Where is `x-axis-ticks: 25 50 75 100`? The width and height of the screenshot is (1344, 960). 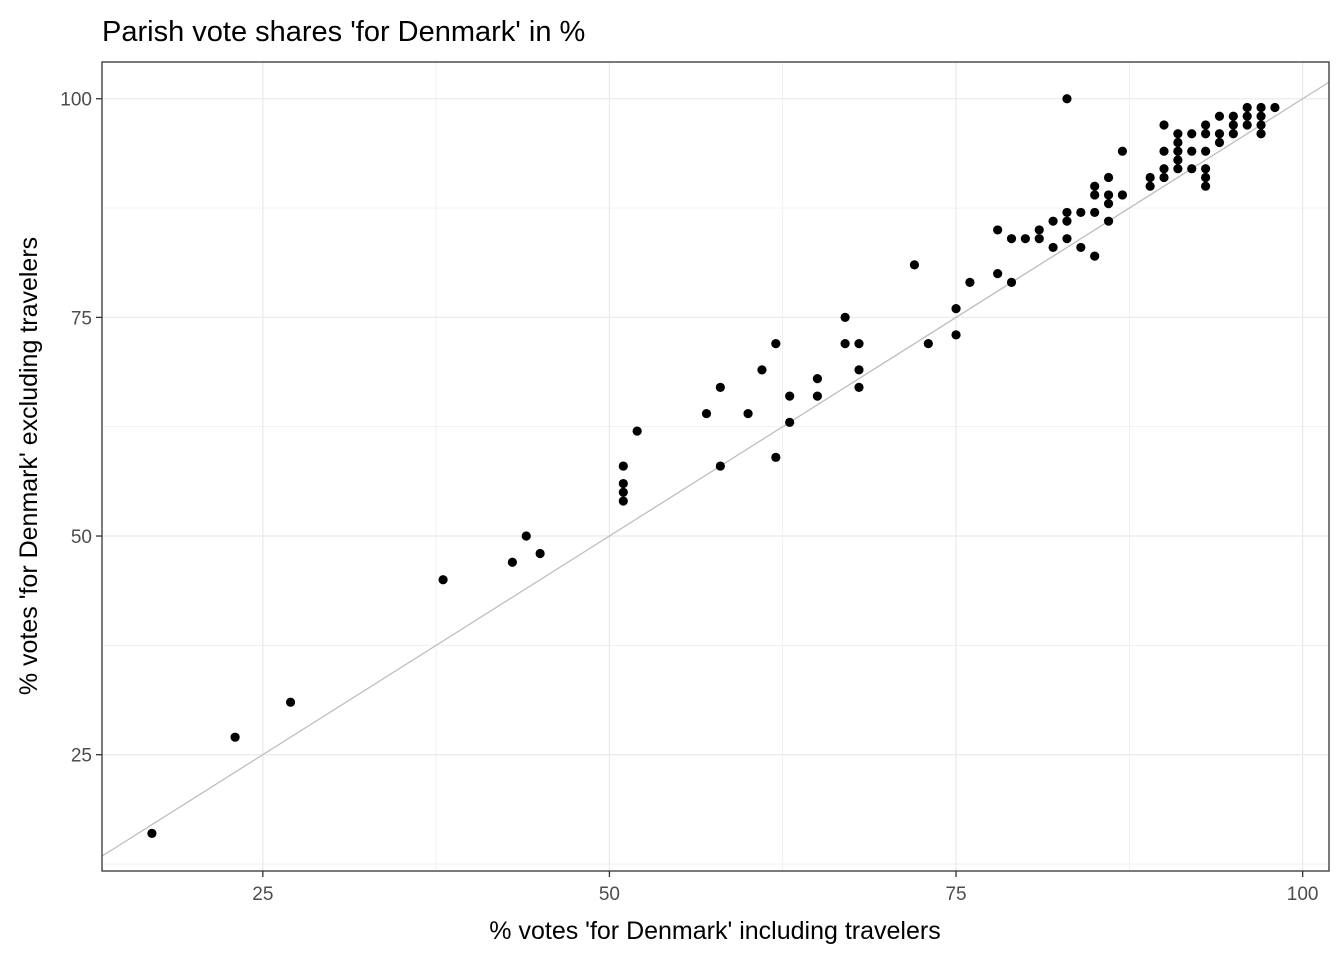
x-axis-ticks: 25 50 75 100 is located at coordinates (785, 888).